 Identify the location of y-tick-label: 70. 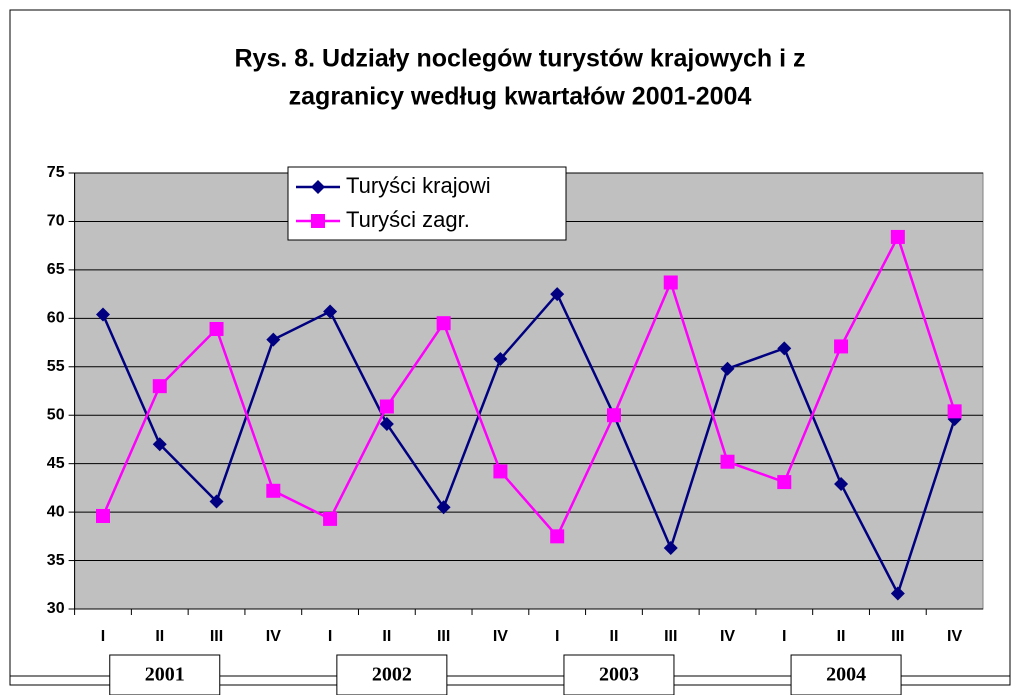
(56, 221).